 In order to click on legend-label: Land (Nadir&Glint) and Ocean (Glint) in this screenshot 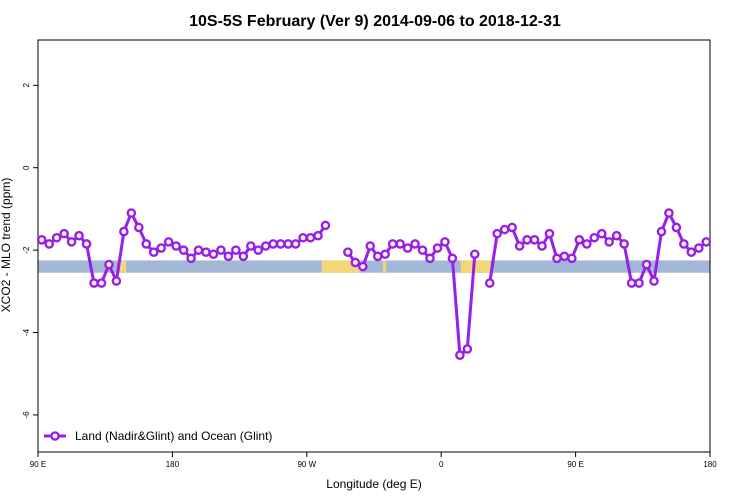, I will do `click(173, 436)`.